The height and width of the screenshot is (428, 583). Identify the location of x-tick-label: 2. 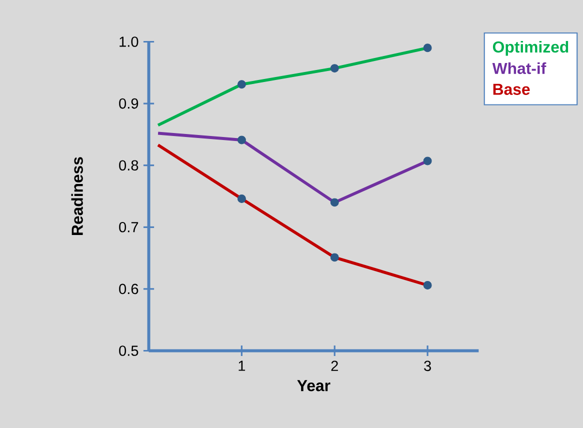
(334, 365).